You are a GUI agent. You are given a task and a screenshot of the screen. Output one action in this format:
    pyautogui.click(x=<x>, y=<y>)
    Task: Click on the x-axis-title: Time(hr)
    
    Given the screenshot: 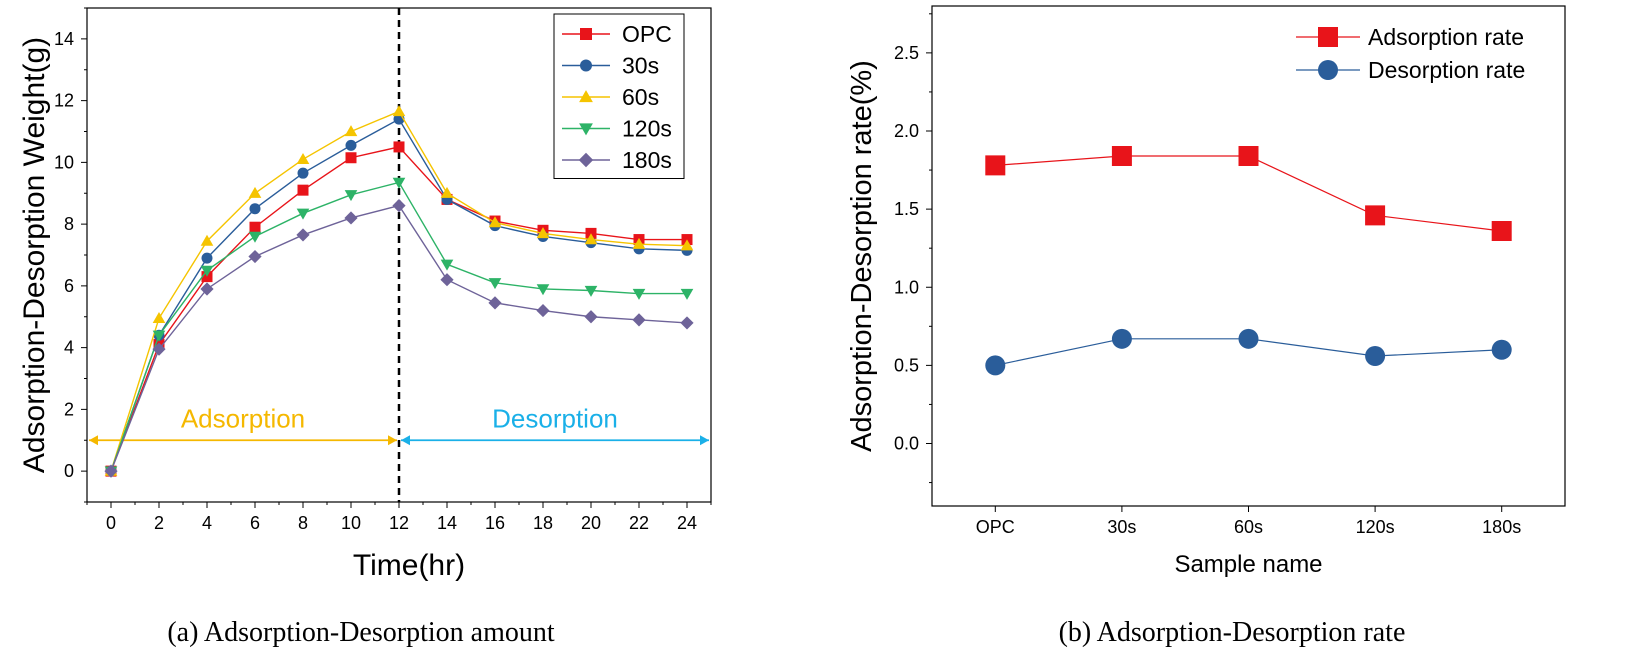 What is the action you would take?
    pyautogui.click(x=409, y=565)
    